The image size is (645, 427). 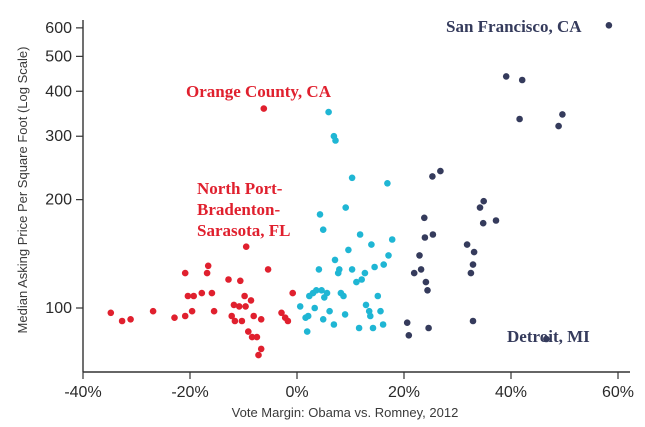 I want to click on annotation-north-port-line2: Bradenton-, so click(x=238, y=209).